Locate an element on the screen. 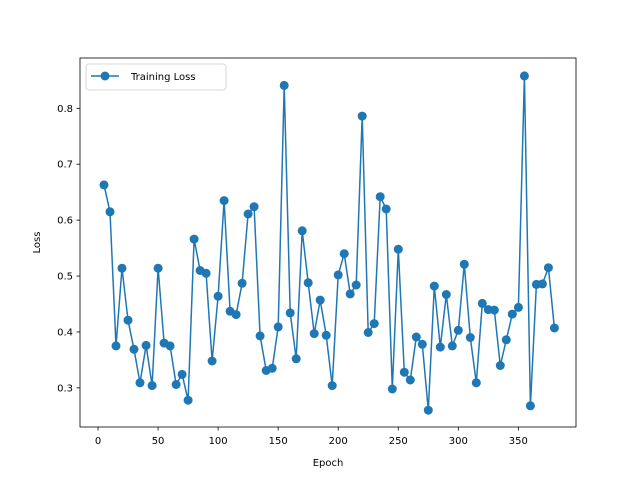 The height and width of the screenshot is (480, 640). x-tick-label: 150 is located at coordinates (278, 441).